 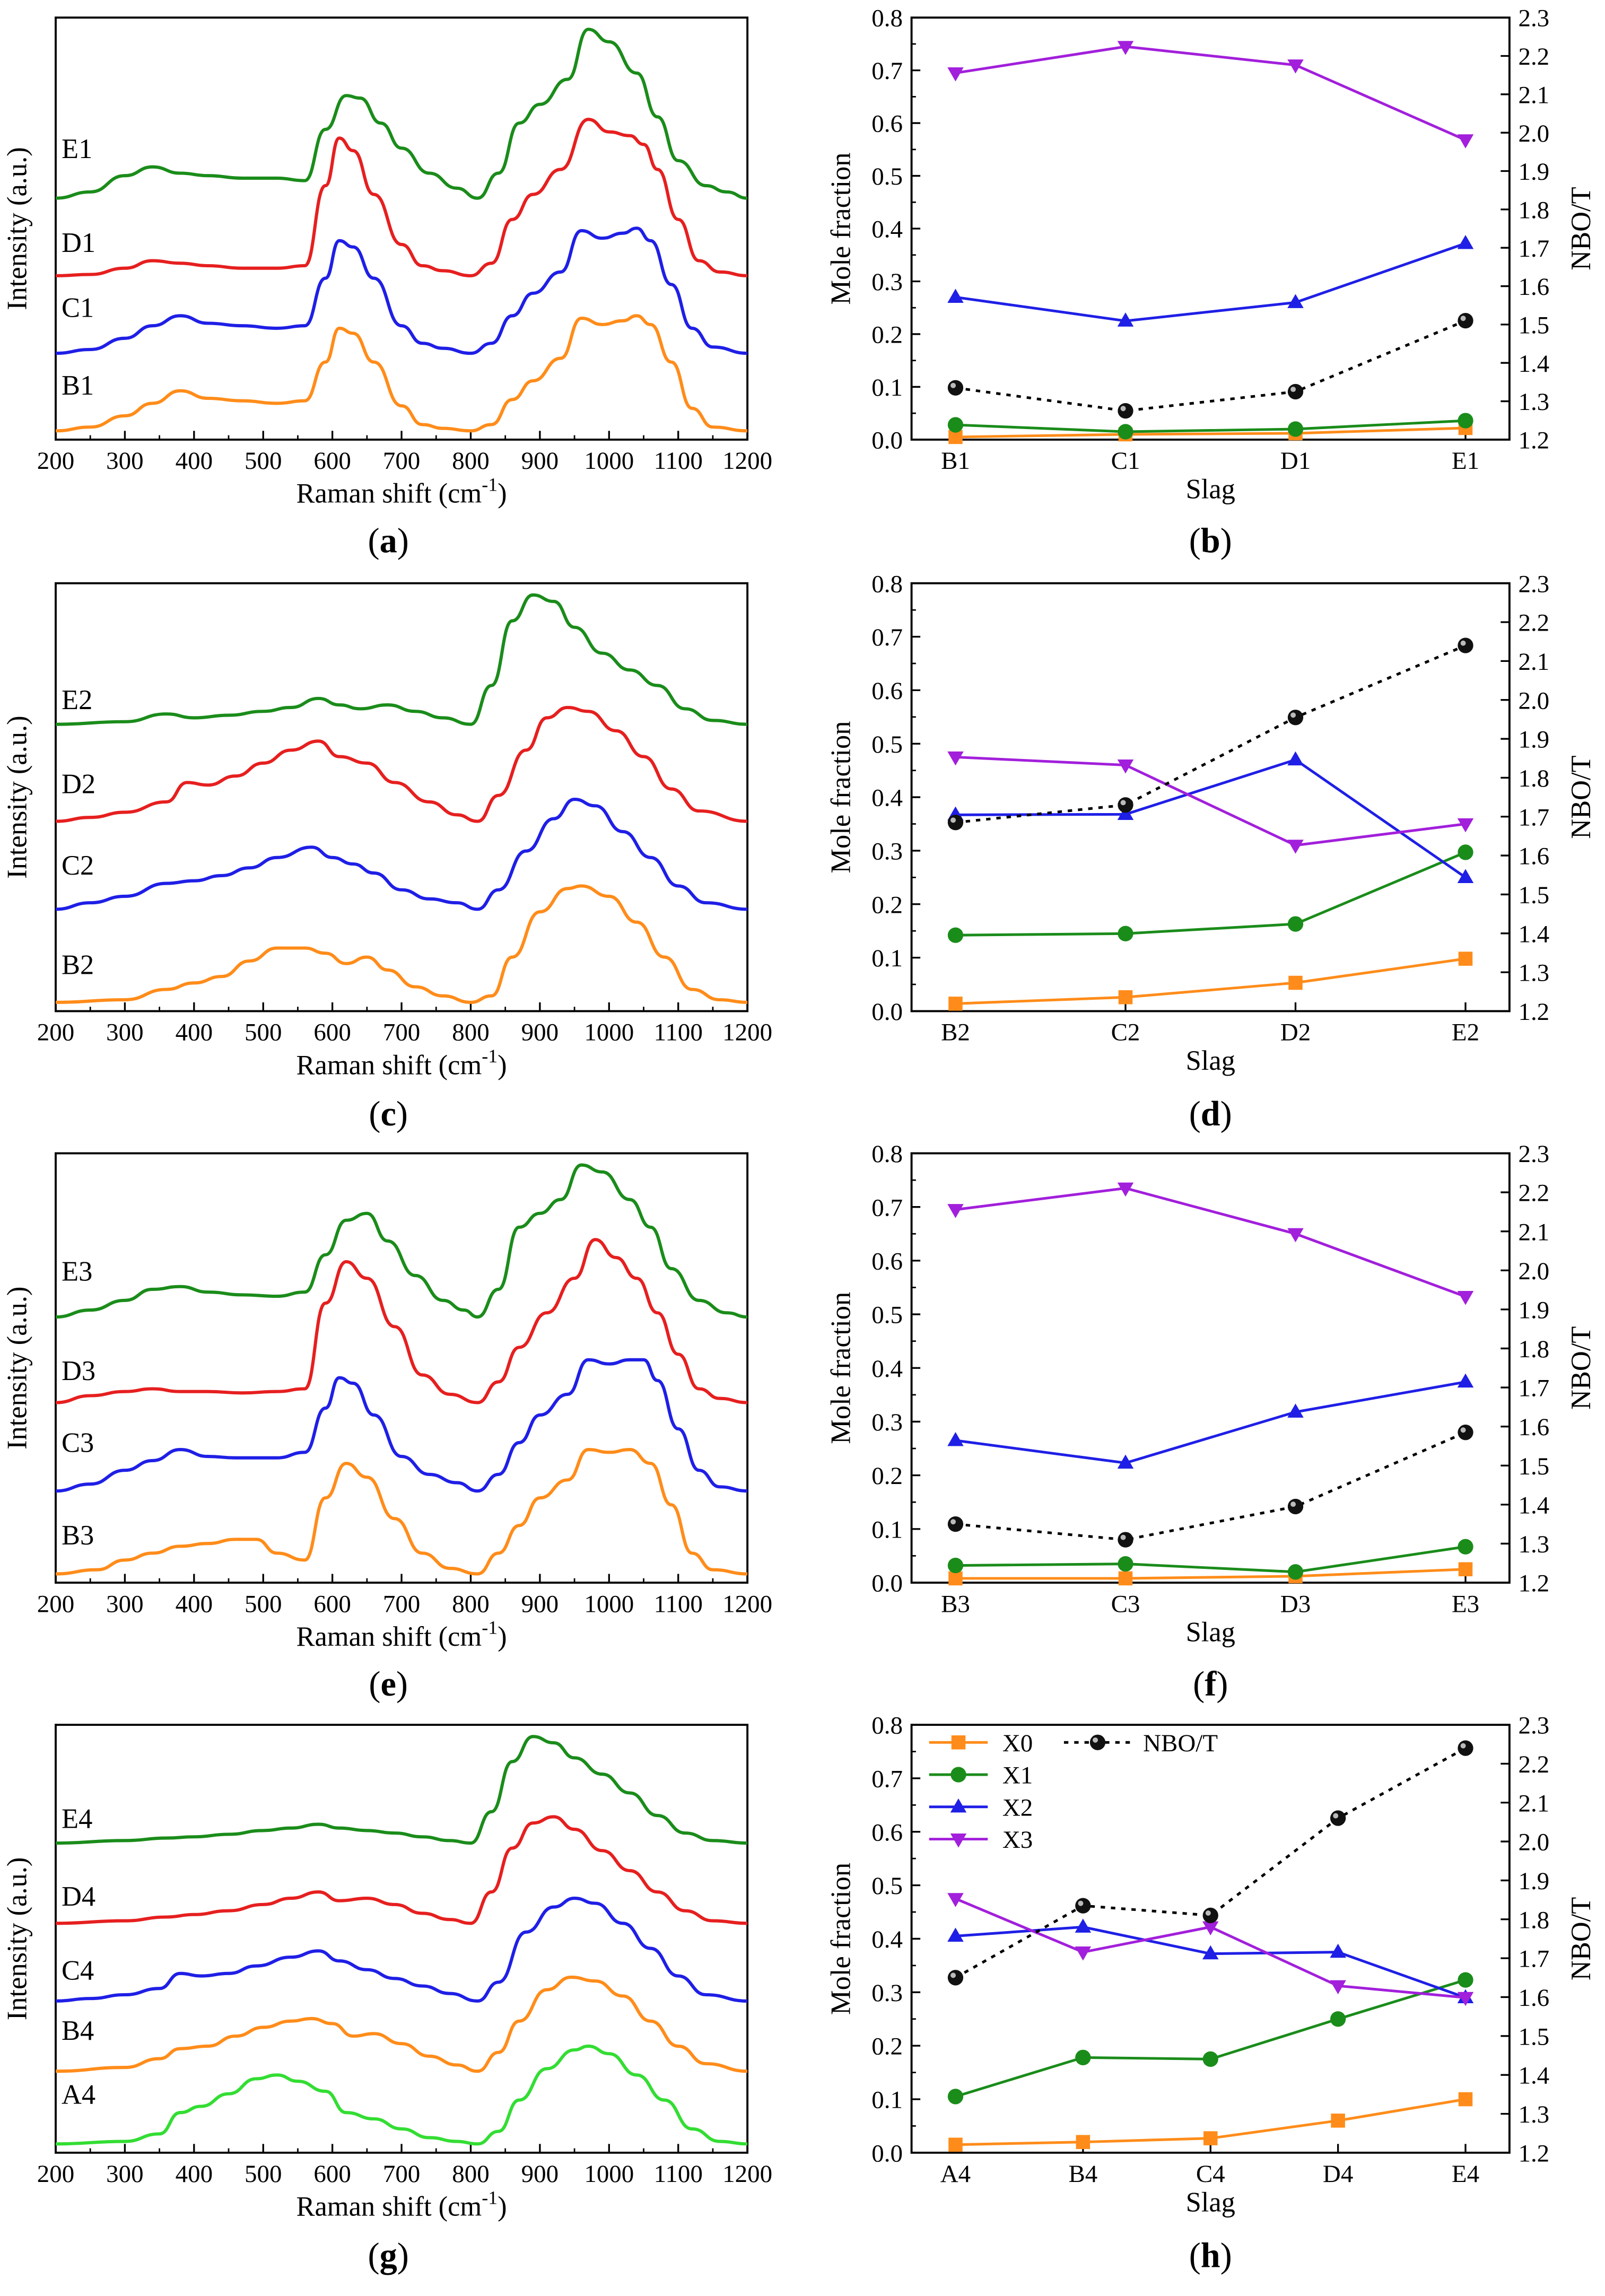 What do you see at coordinates (956, 461) in the screenshot?
I see `x-tick-label: B1` at bounding box center [956, 461].